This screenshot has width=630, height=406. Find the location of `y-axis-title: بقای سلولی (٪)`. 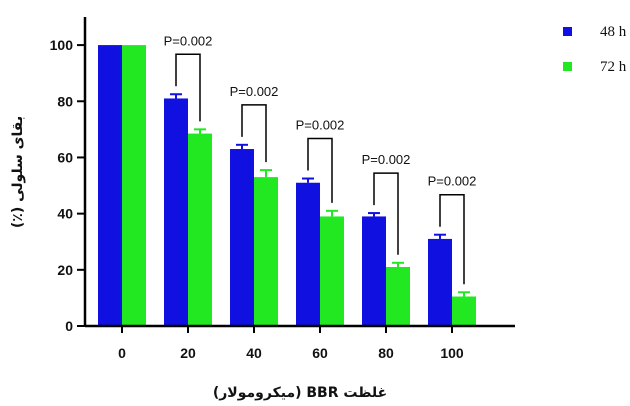

y-axis-title: بقای سلولی (٪) is located at coordinates (18, 172).